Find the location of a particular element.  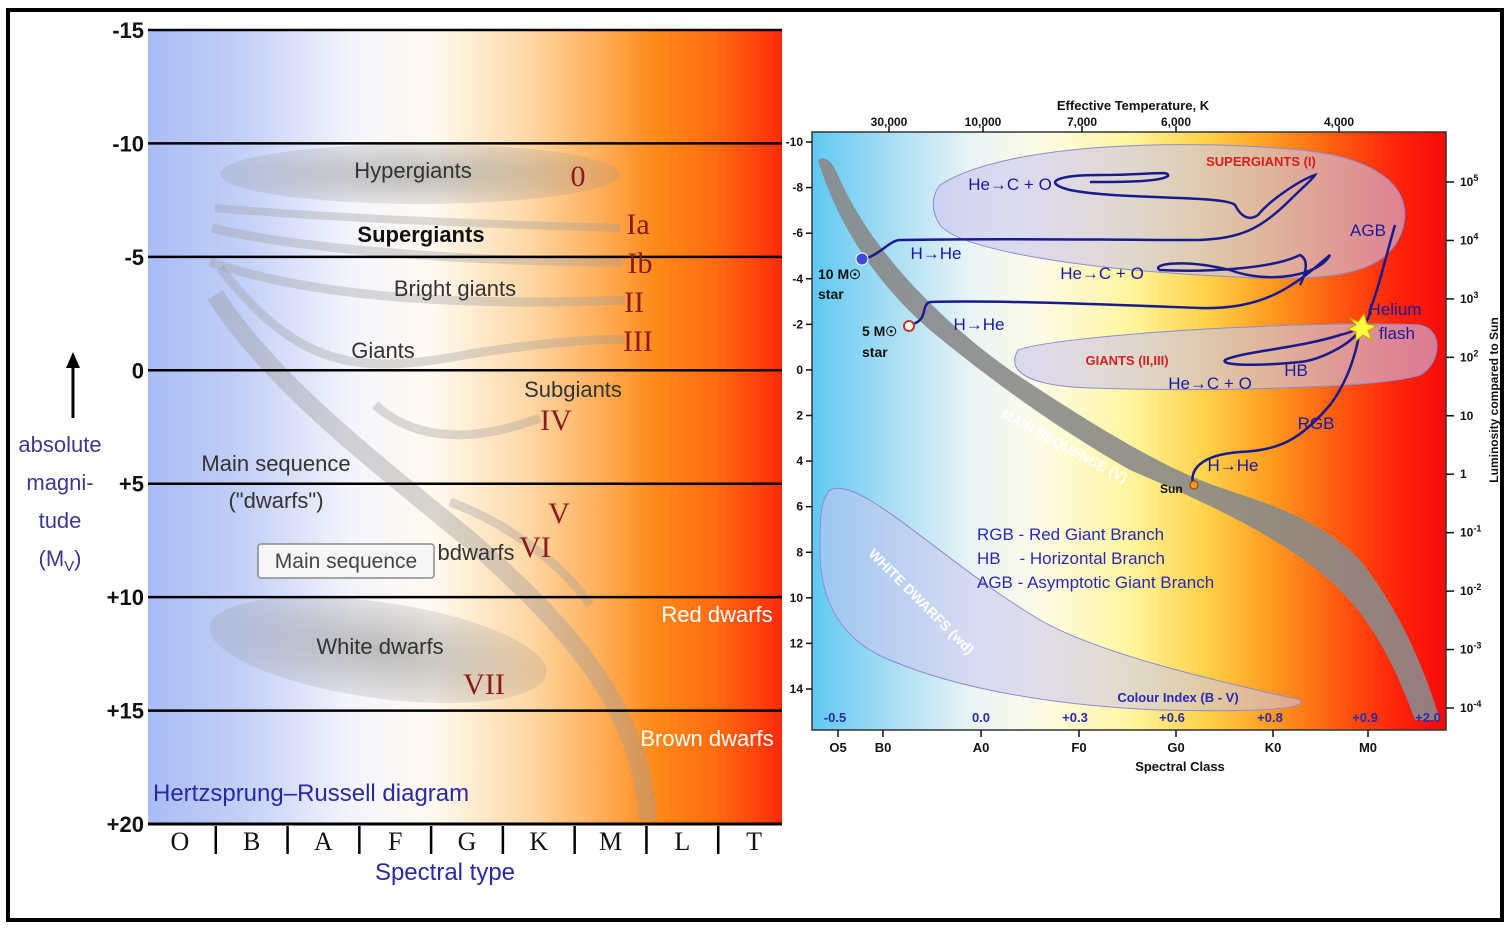

class-iv-label: IV is located at coordinates (556, 420).